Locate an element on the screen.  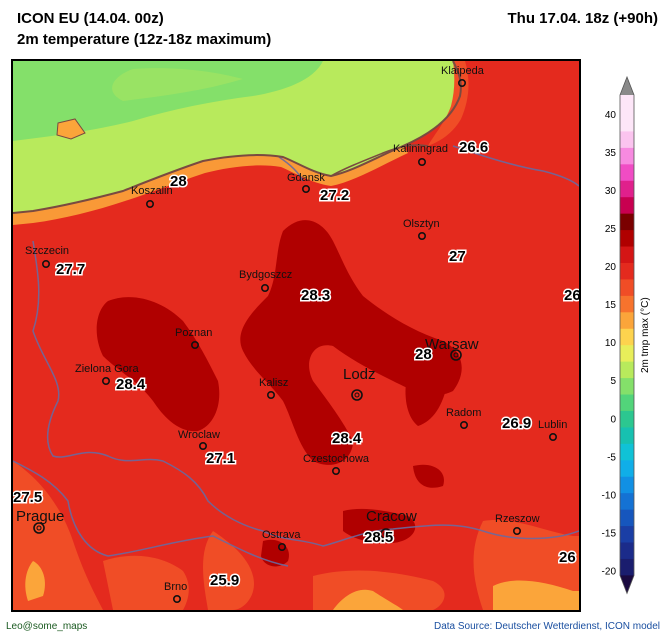
colorbar-tick-label: 10 is located at coordinates (611, 343).